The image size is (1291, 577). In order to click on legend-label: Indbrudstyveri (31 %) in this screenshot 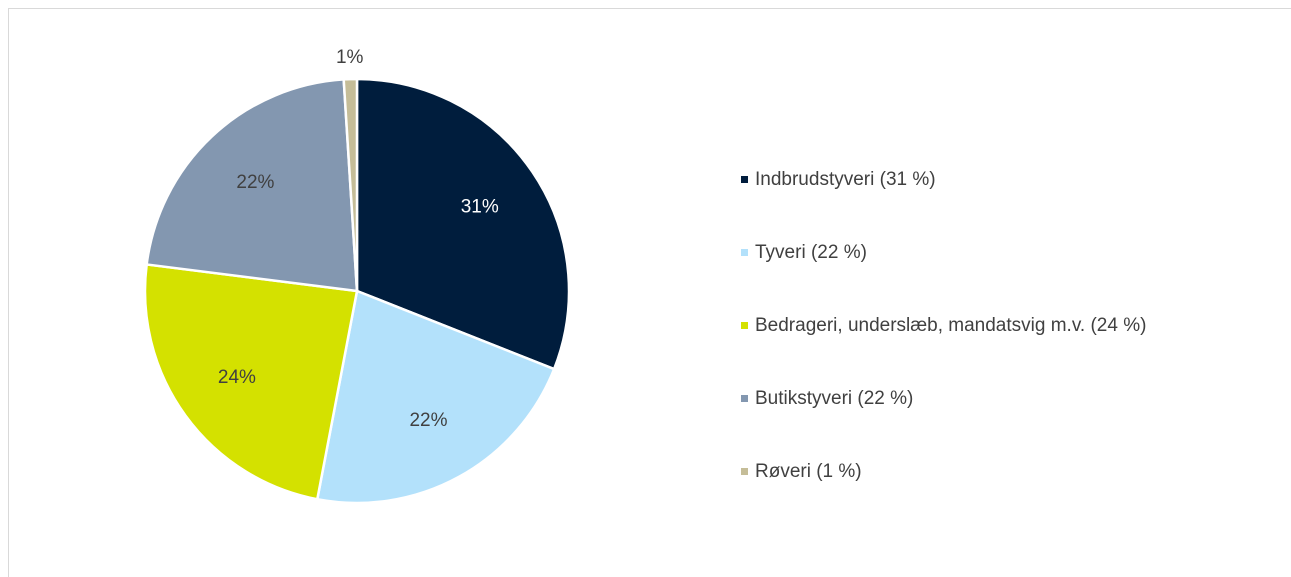, I will do `click(845, 179)`.